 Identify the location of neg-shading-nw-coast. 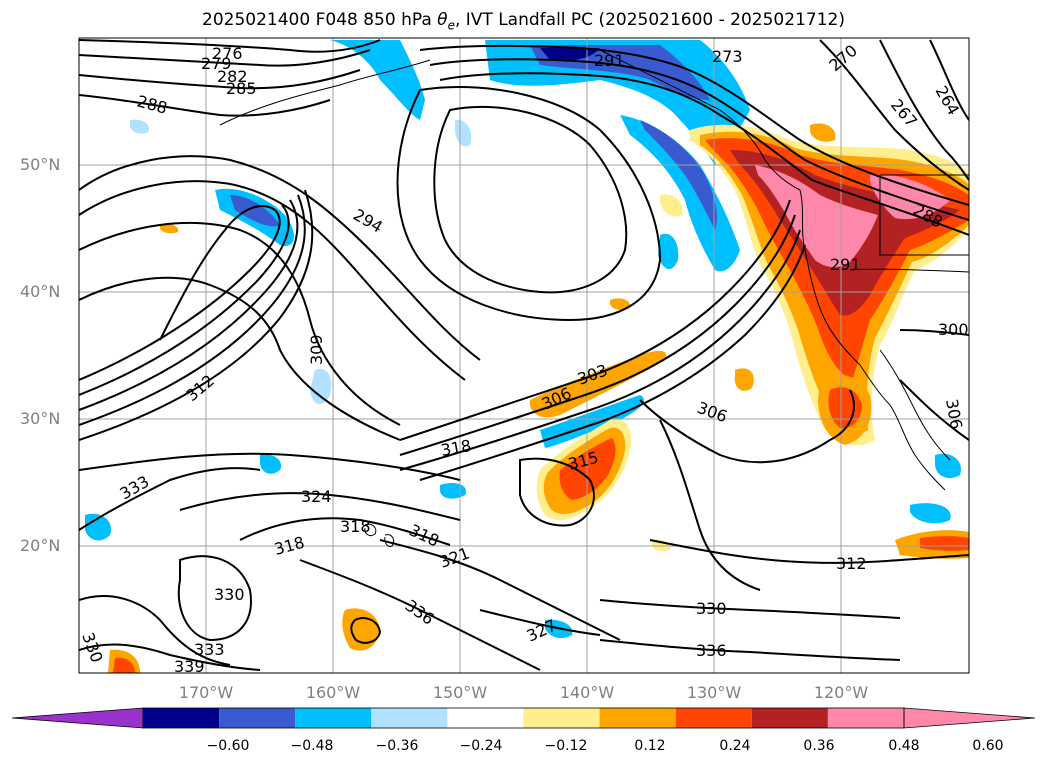
(680, 193).